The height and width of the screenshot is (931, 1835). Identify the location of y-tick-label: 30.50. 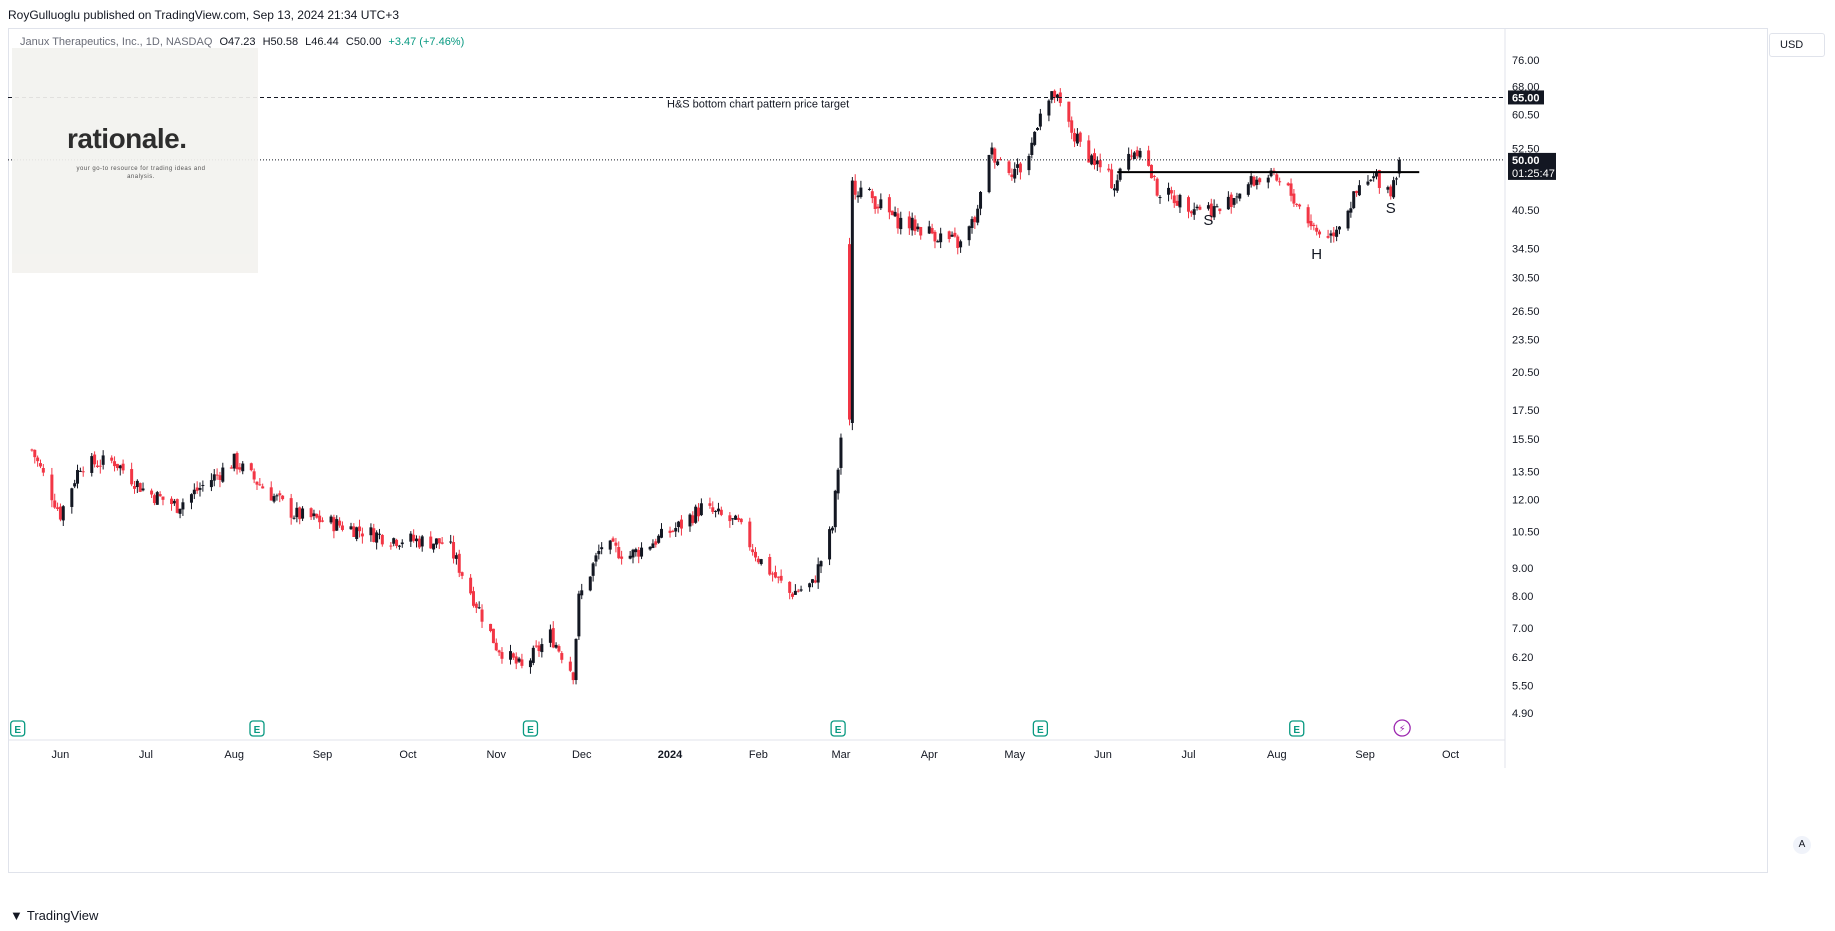
(1526, 279).